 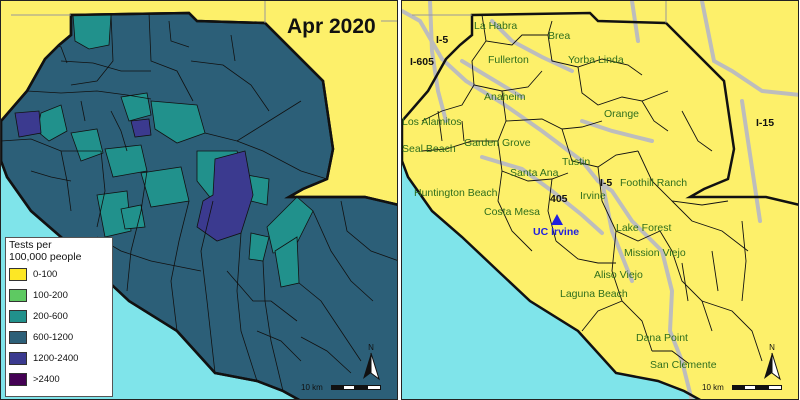 I want to click on city-label: Irvine, so click(x=593, y=196).